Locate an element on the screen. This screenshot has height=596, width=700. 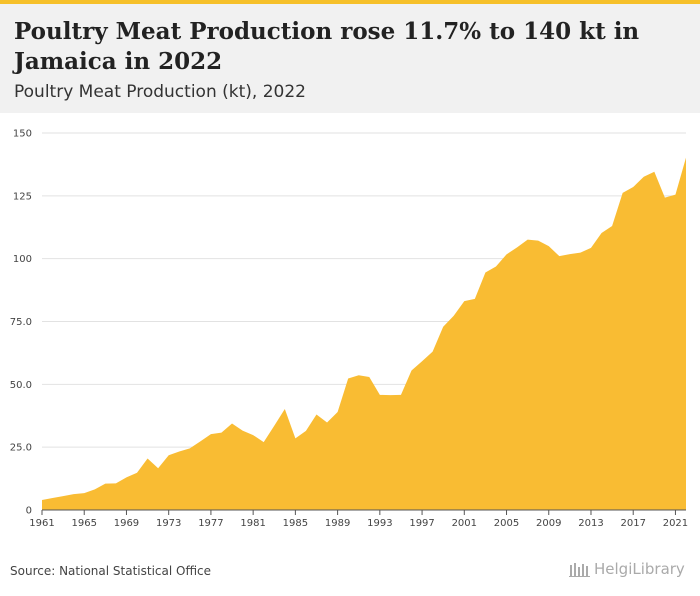
logo-text: HelgiLibrary is located at coordinates (639, 569).